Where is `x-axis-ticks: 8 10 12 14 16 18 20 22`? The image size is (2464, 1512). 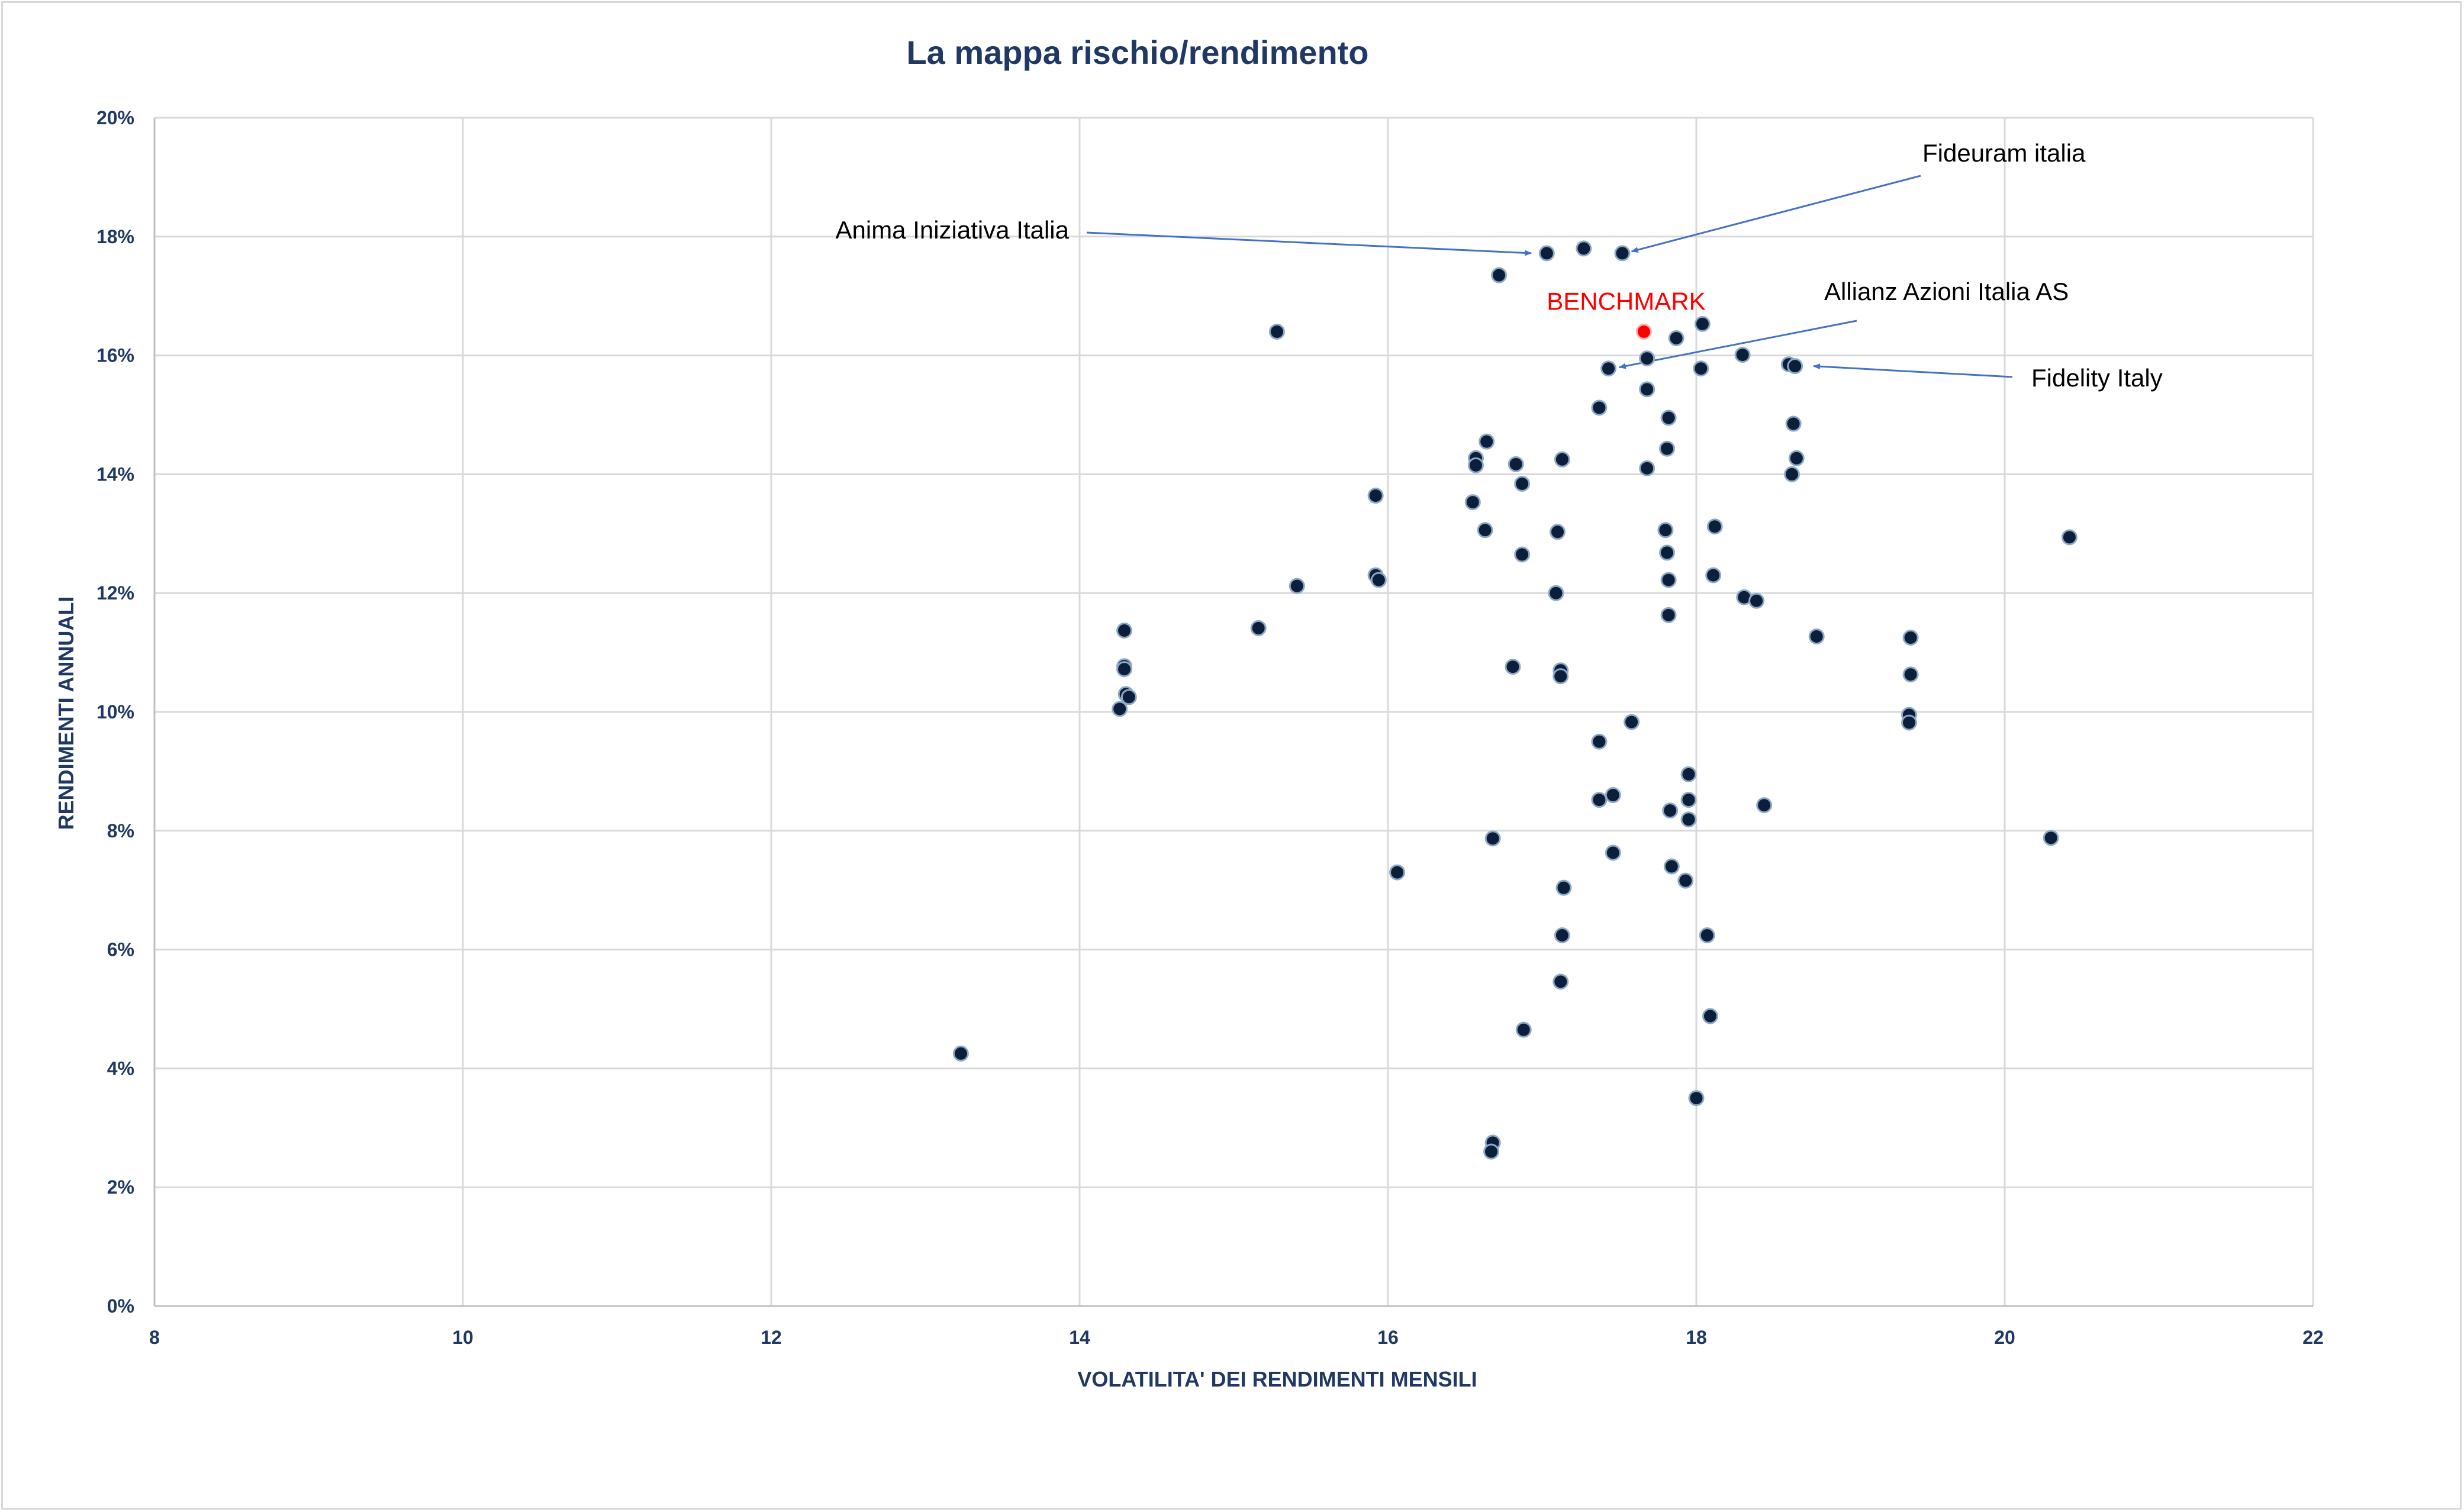
x-axis-ticks: 8 10 12 14 16 18 20 22 is located at coordinates (1236, 1337).